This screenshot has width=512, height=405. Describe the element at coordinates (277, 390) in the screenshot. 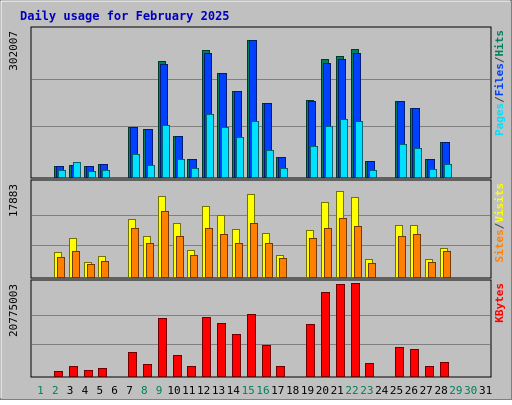

I see `day-label-17: 17` at that location.